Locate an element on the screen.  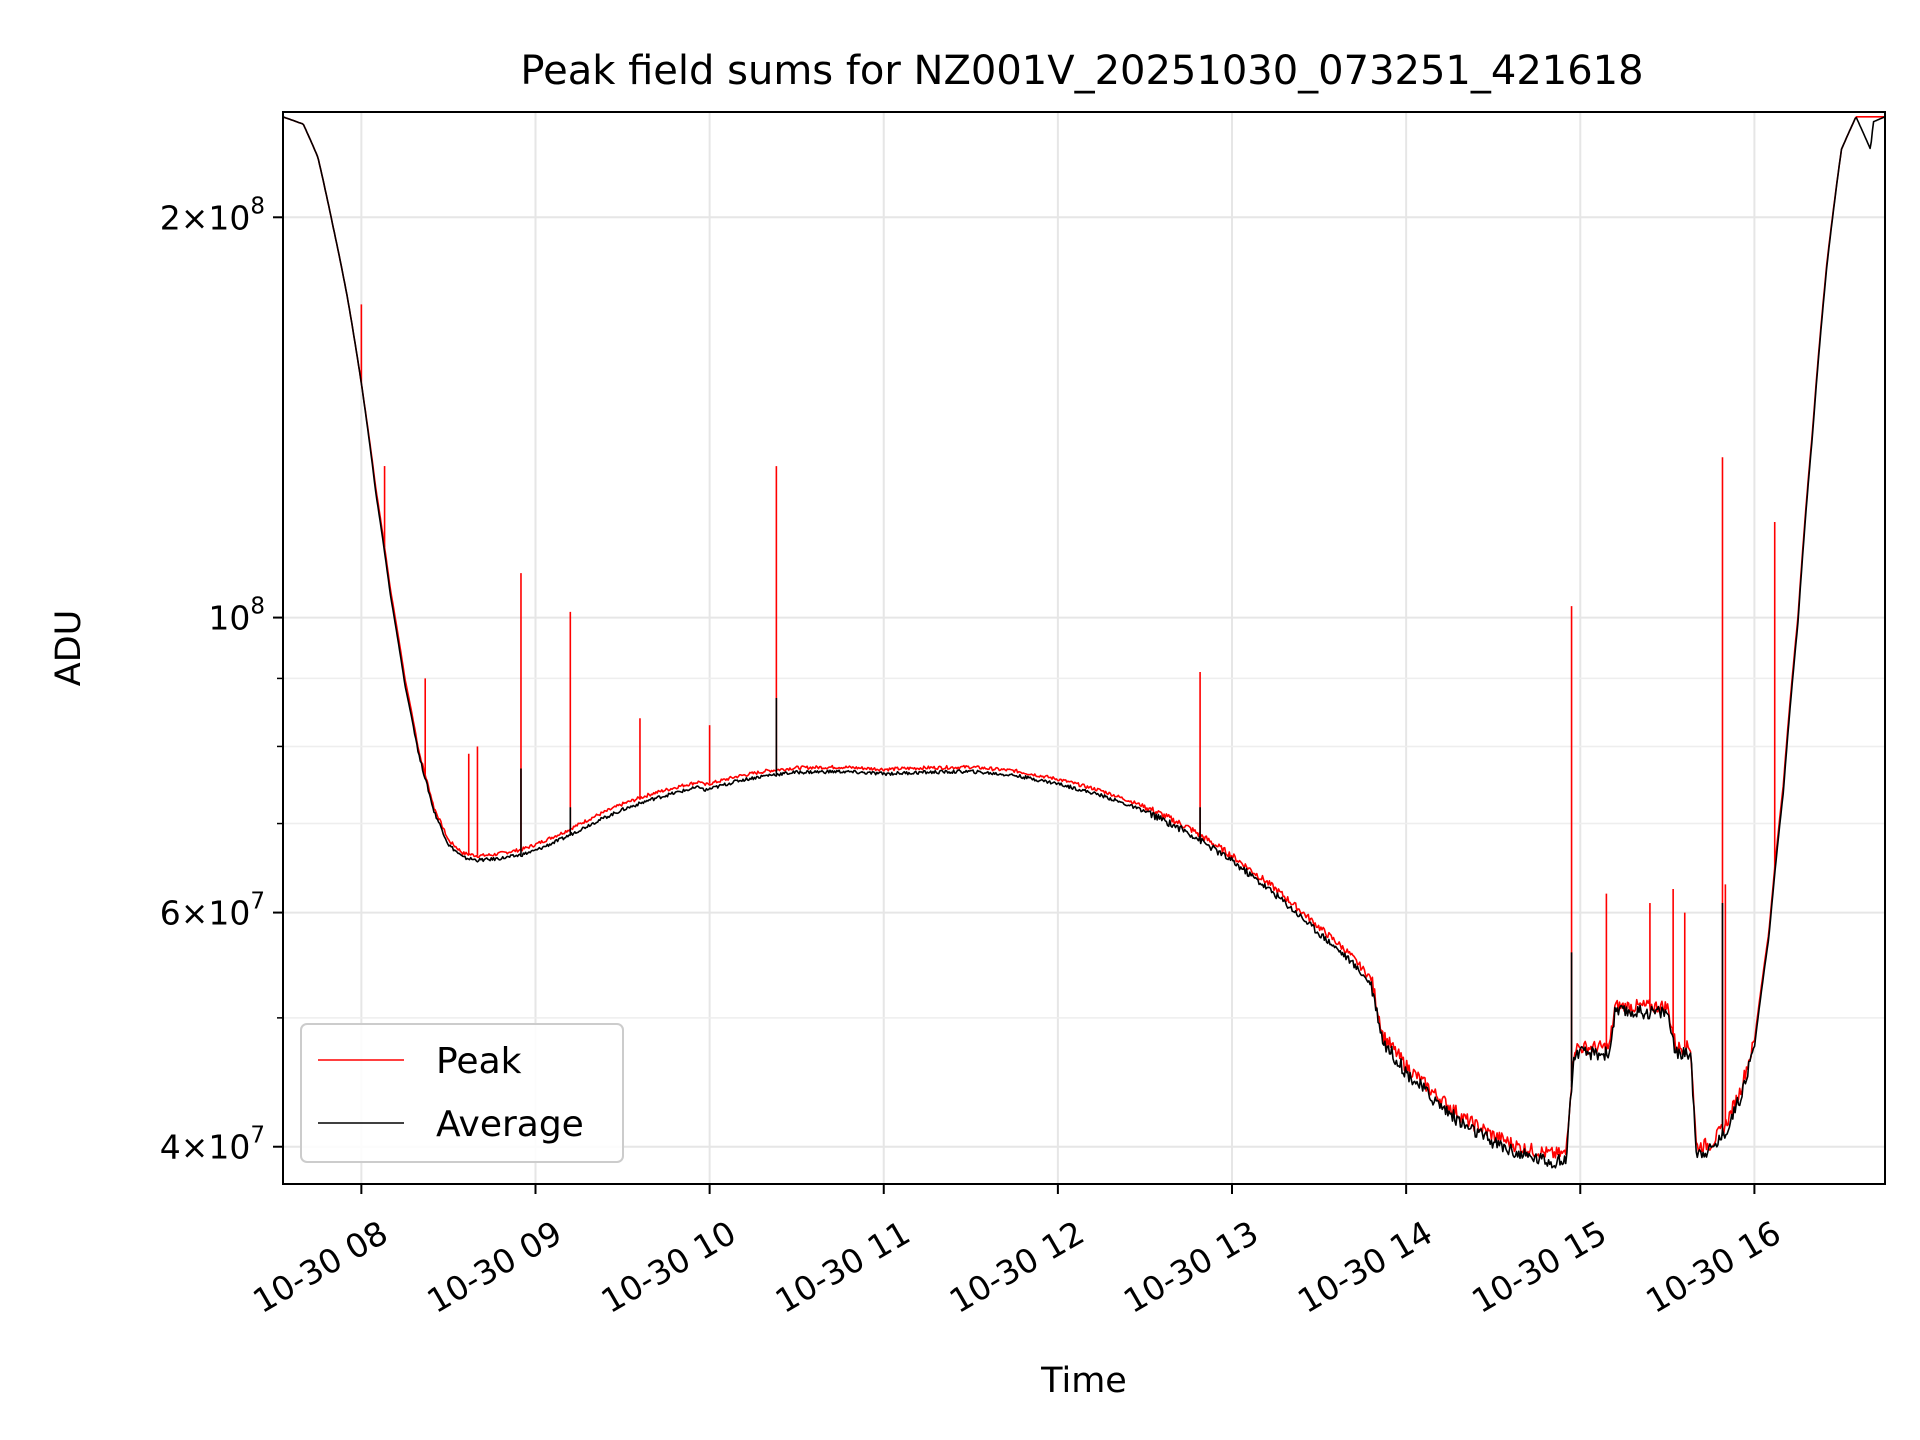
legend-label-average: Average is located at coordinates (510, 1124).